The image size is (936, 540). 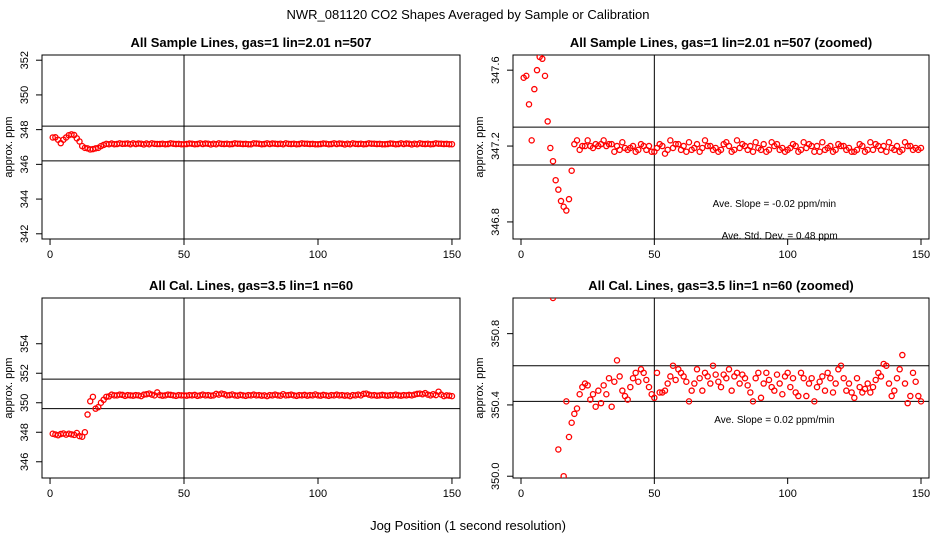 I want to click on y-tick-label: 350.4, so click(x=496, y=405).